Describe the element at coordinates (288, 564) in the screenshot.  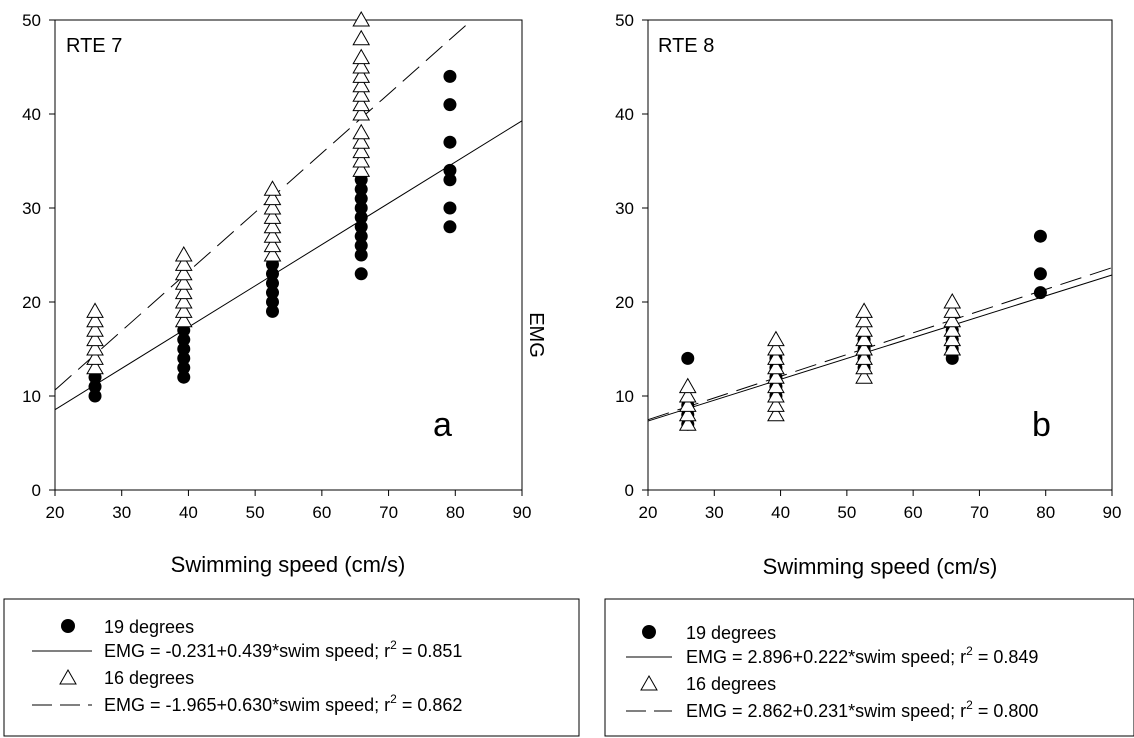
I see `x-axis-label-a: Swimming speed (cm/s)` at that location.